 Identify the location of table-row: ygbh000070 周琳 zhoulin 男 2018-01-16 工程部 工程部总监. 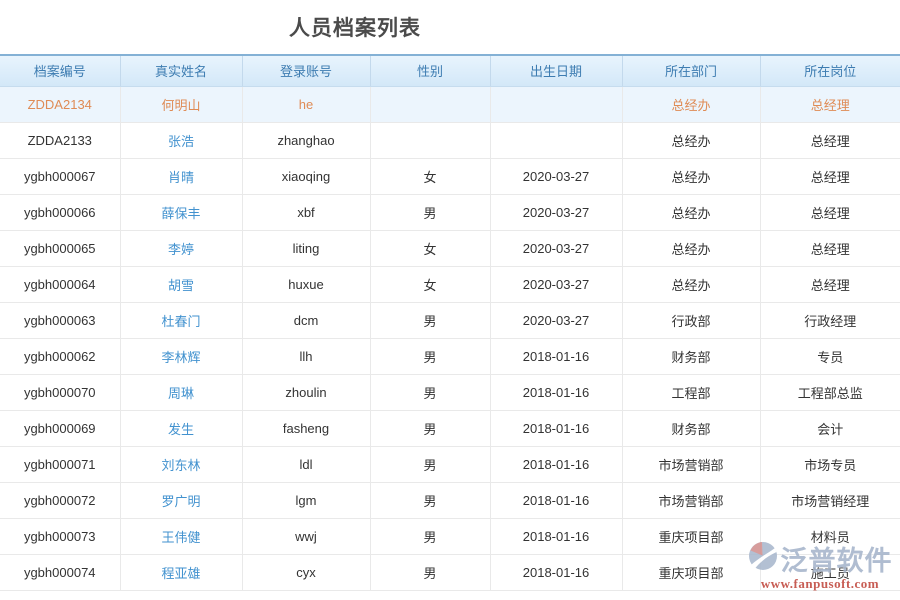
(450, 392).